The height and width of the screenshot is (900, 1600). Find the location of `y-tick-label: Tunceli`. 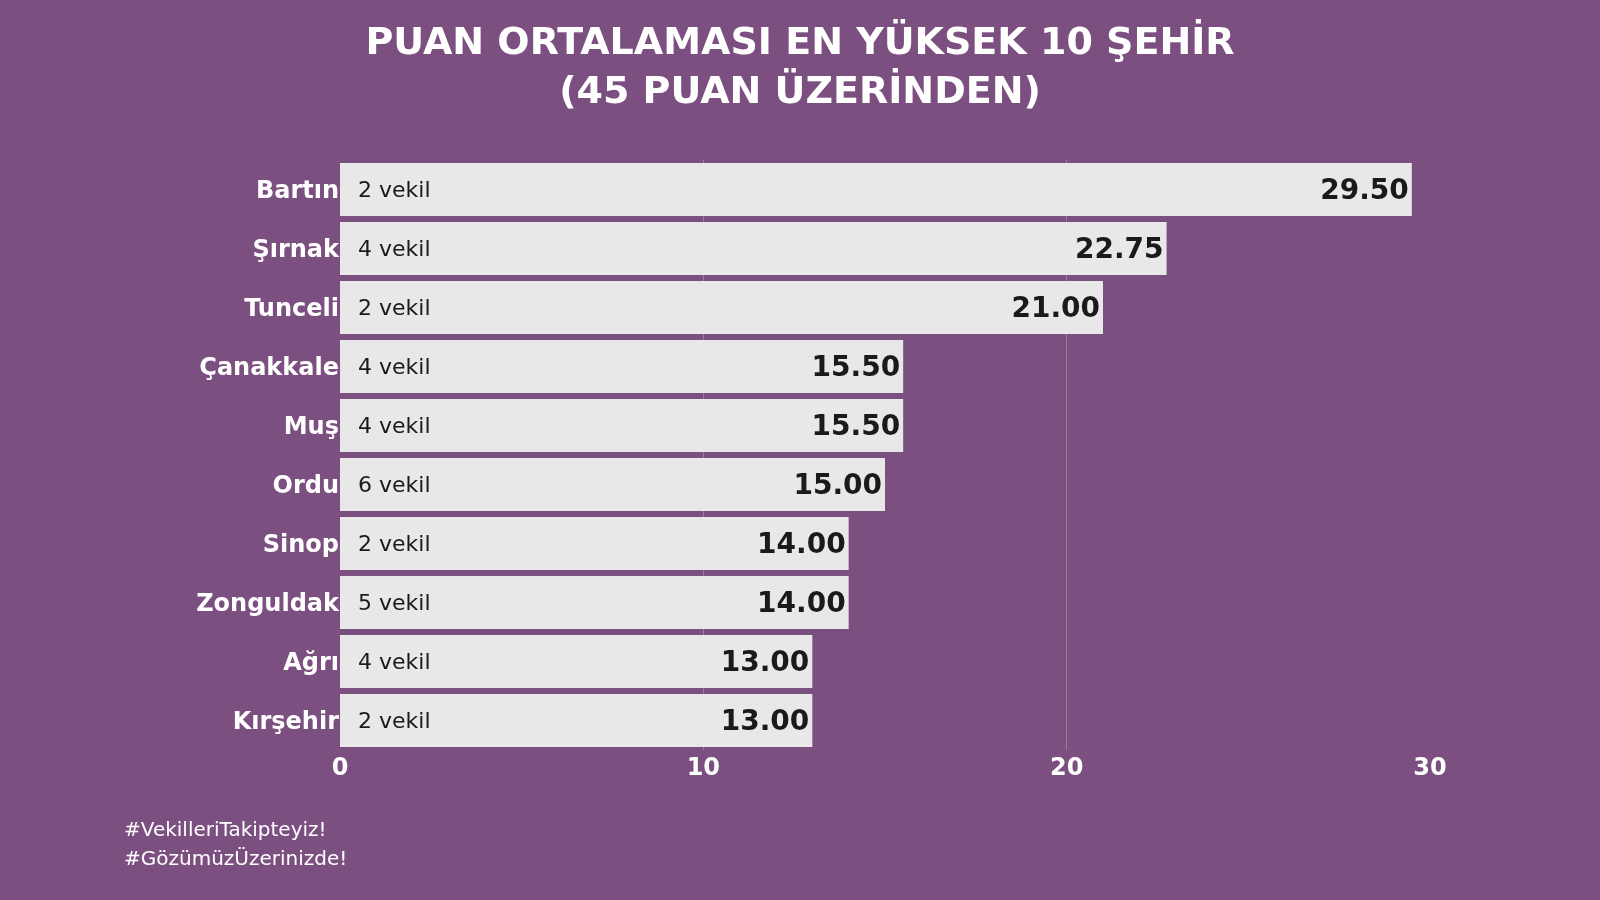

y-tick-label: Tunceli is located at coordinates (291, 307).